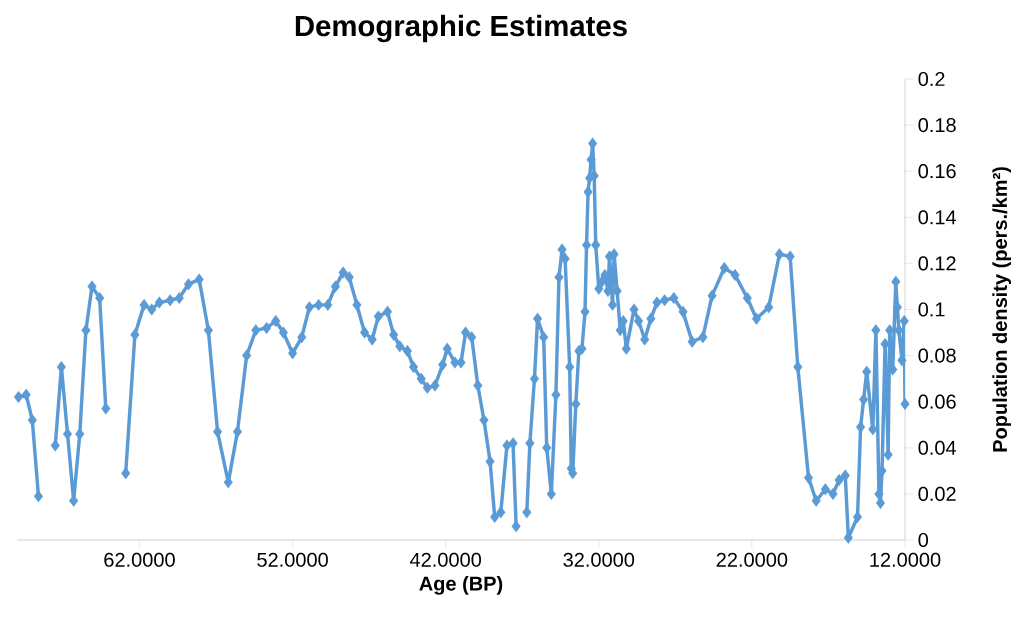 This screenshot has width=1021, height=627. I want to click on x-tick-label: 22.0000, so click(752, 559).